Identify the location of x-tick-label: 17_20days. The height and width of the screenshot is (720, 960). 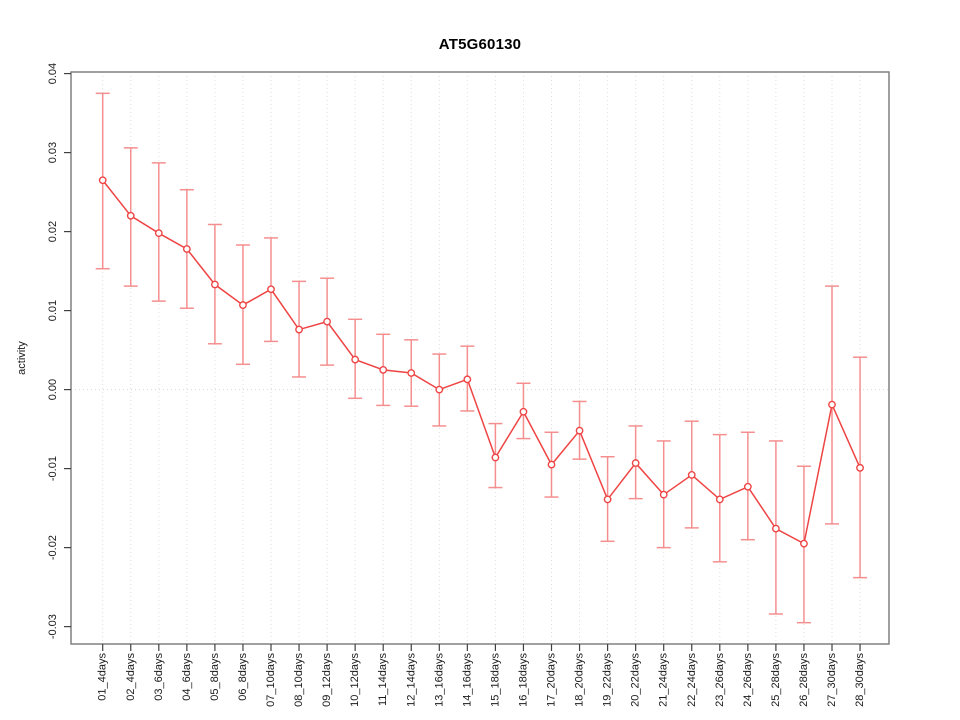
(552, 680).